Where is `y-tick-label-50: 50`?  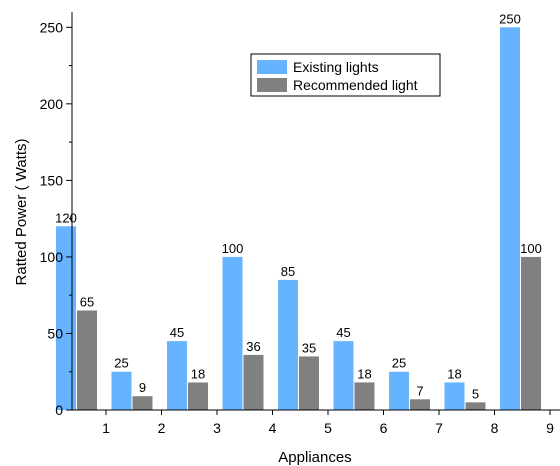
y-tick-label-50: 50 is located at coordinates (55, 333).